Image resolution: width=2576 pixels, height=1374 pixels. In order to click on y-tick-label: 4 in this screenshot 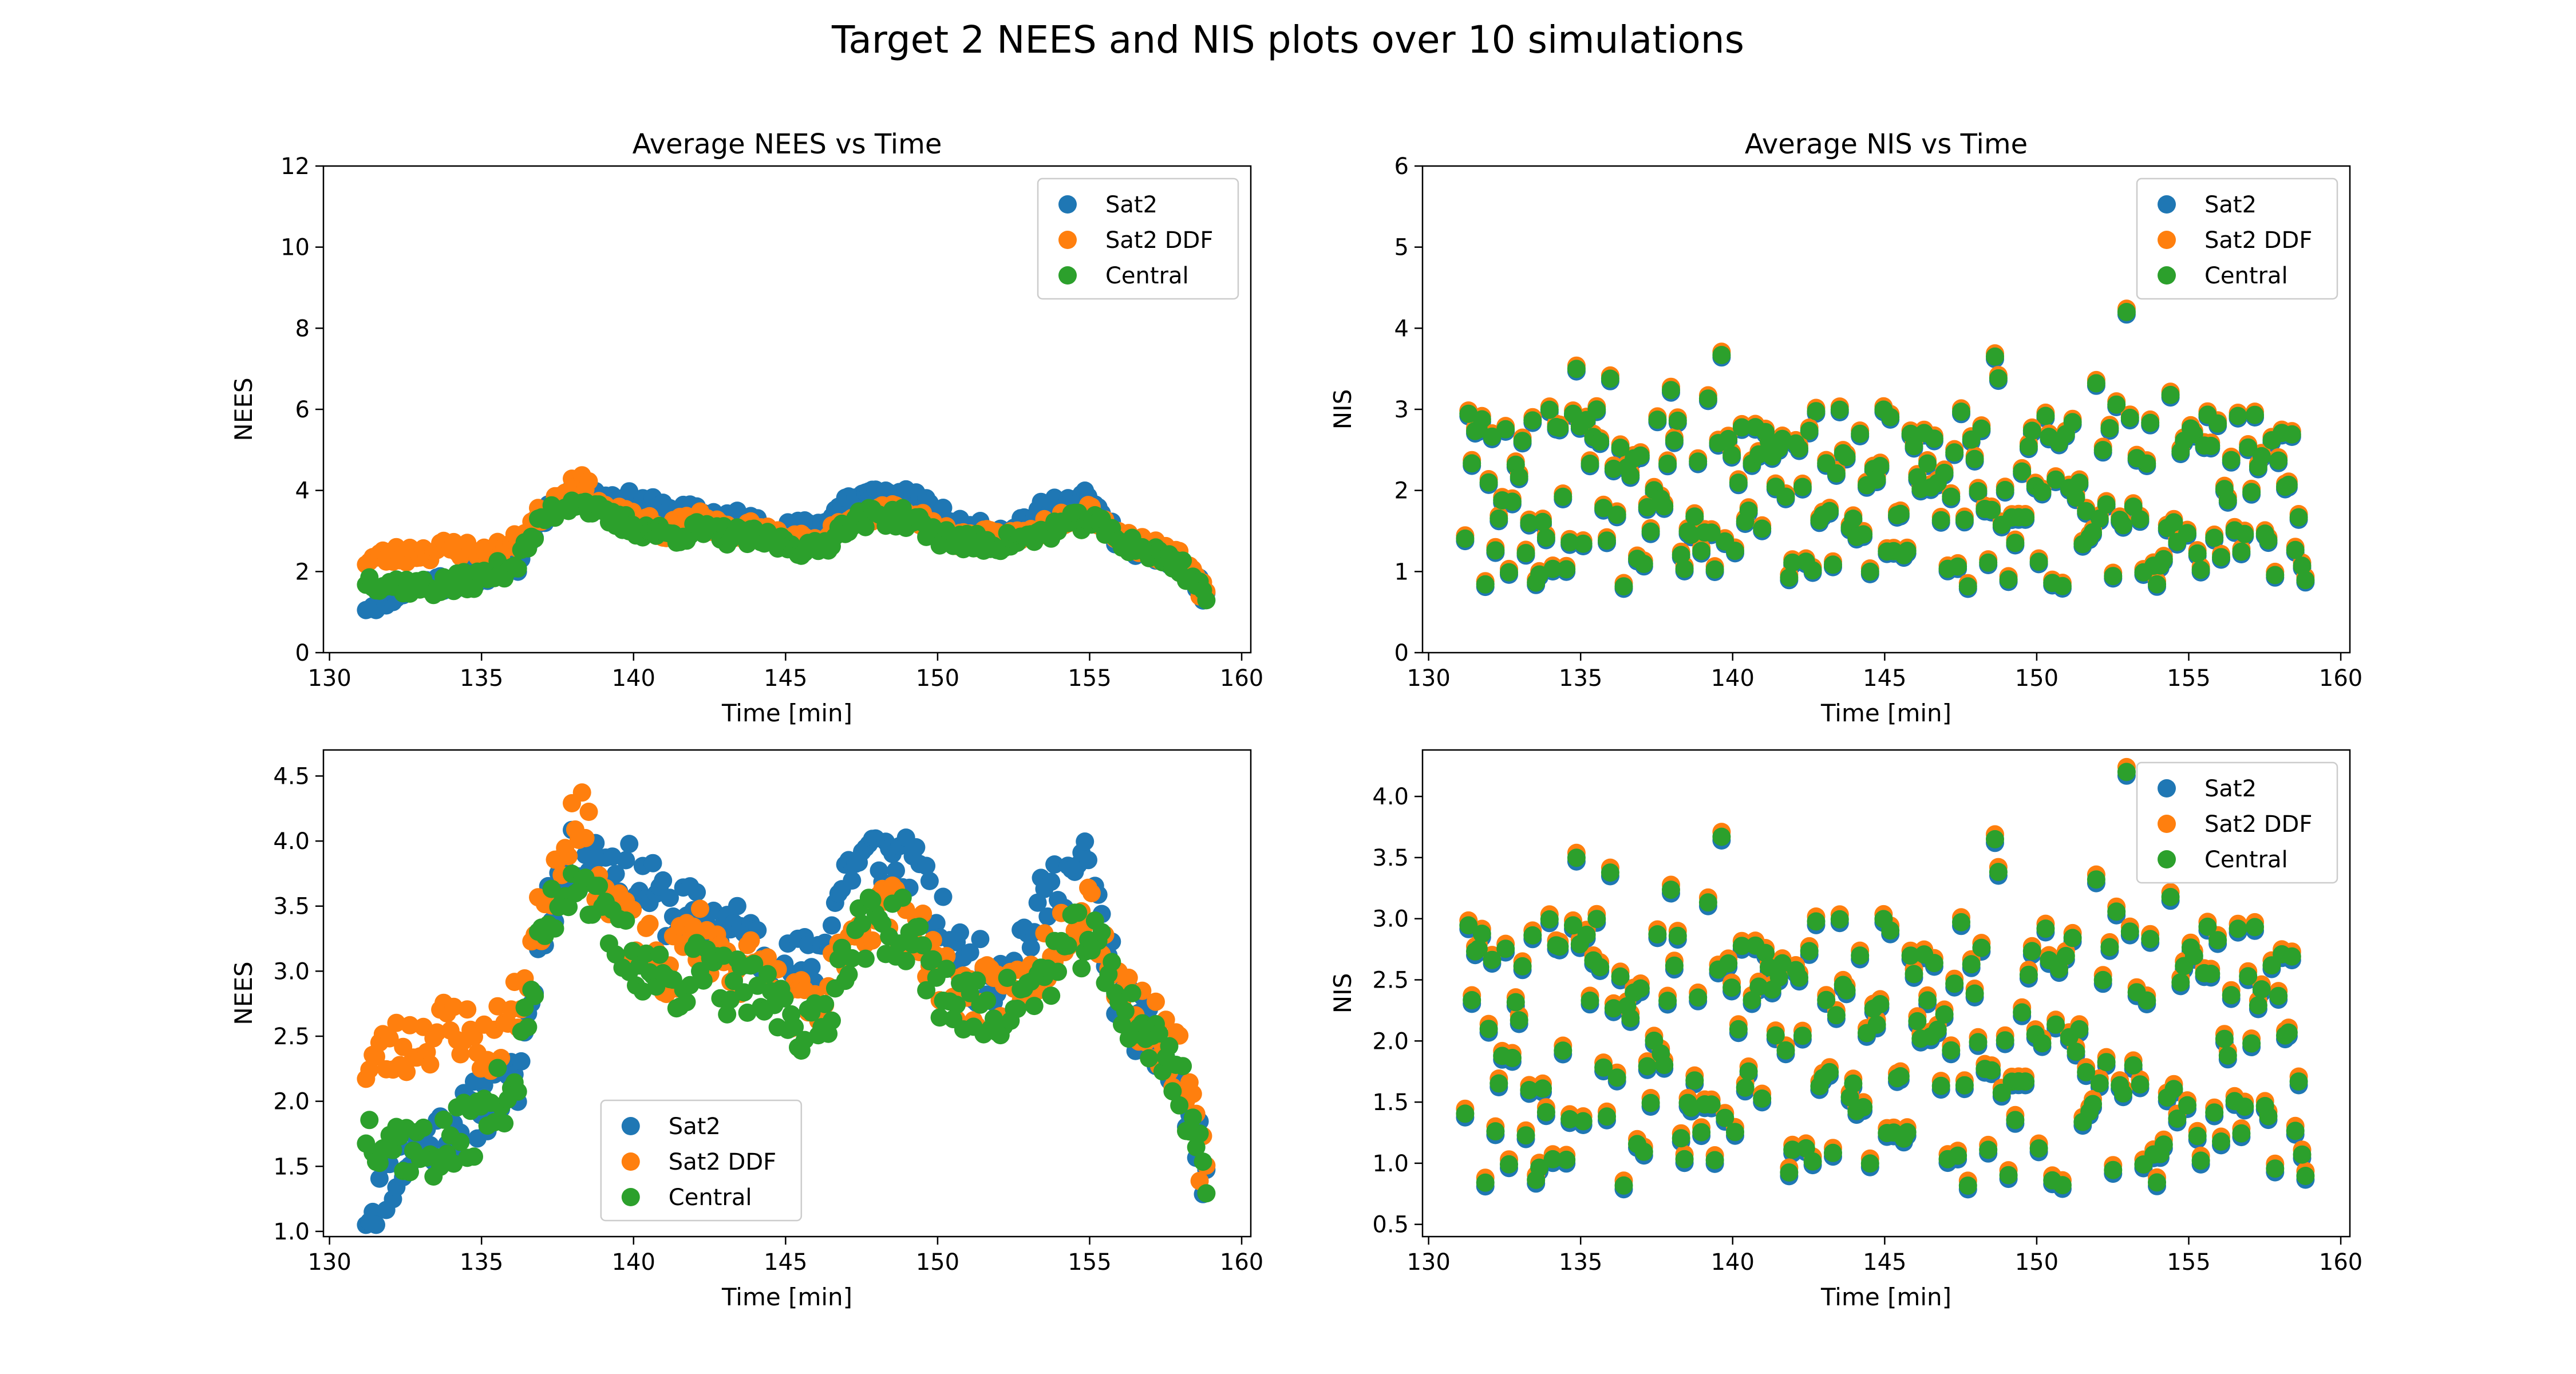, I will do `click(302, 491)`.